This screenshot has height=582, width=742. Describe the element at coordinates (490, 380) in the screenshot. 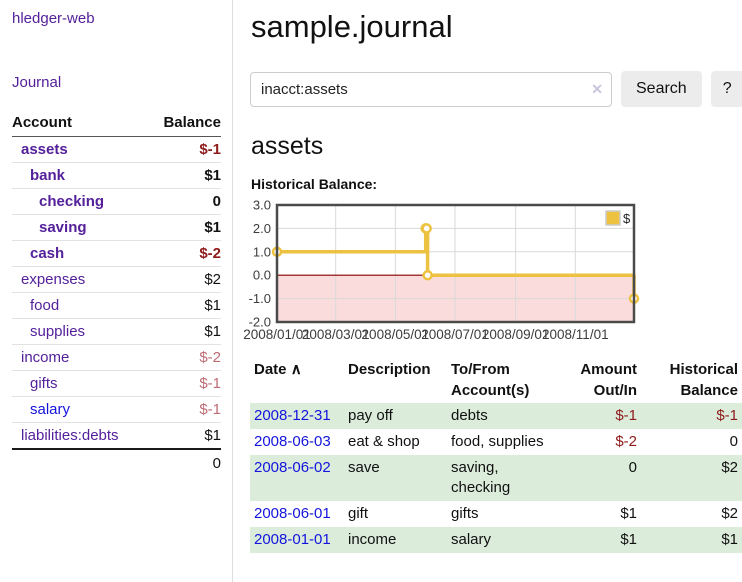

I see `register-header-account: To/From Account(s)` at that location.